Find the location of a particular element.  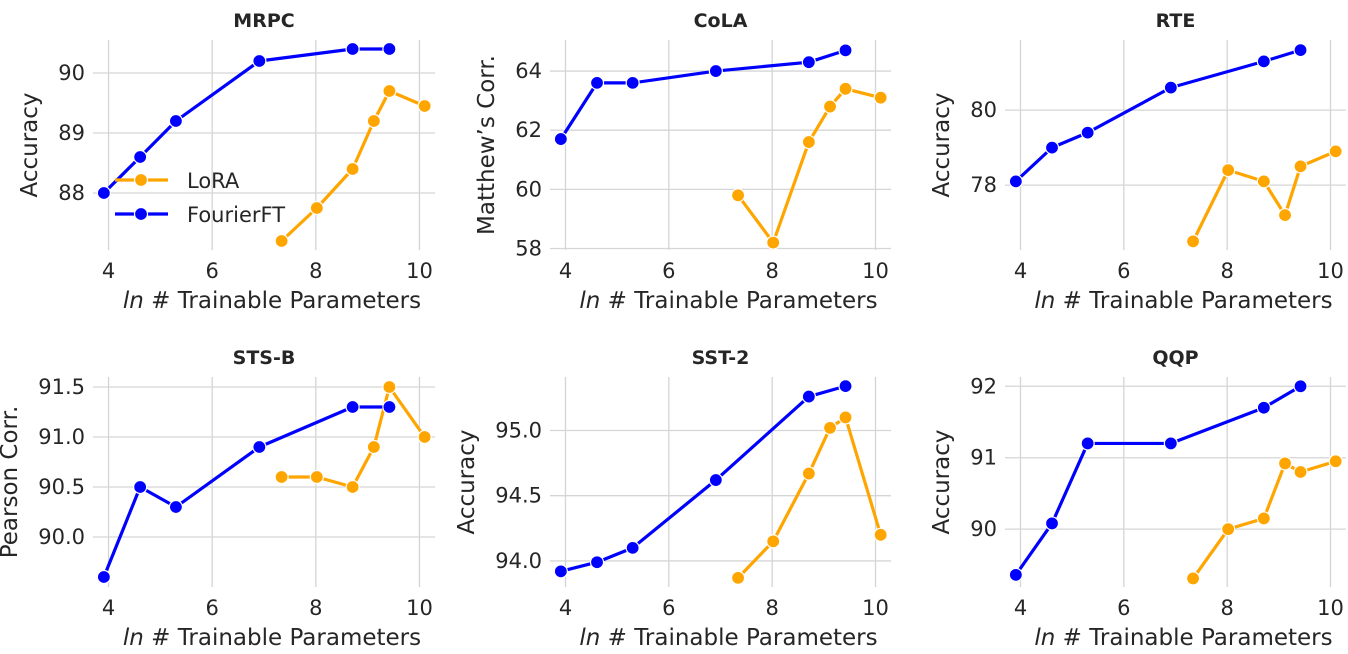

y-tick-label: 78 is located at coordinates (983, 185).